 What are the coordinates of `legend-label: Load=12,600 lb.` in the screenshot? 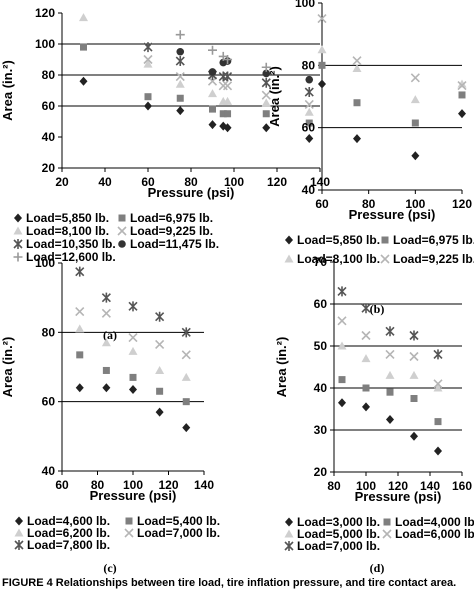 It's located at (71, 257).